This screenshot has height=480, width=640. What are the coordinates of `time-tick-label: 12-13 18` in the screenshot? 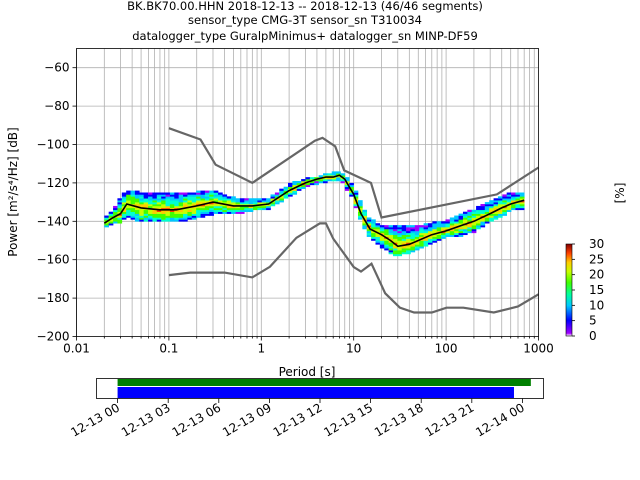 It's located at (399, 419).